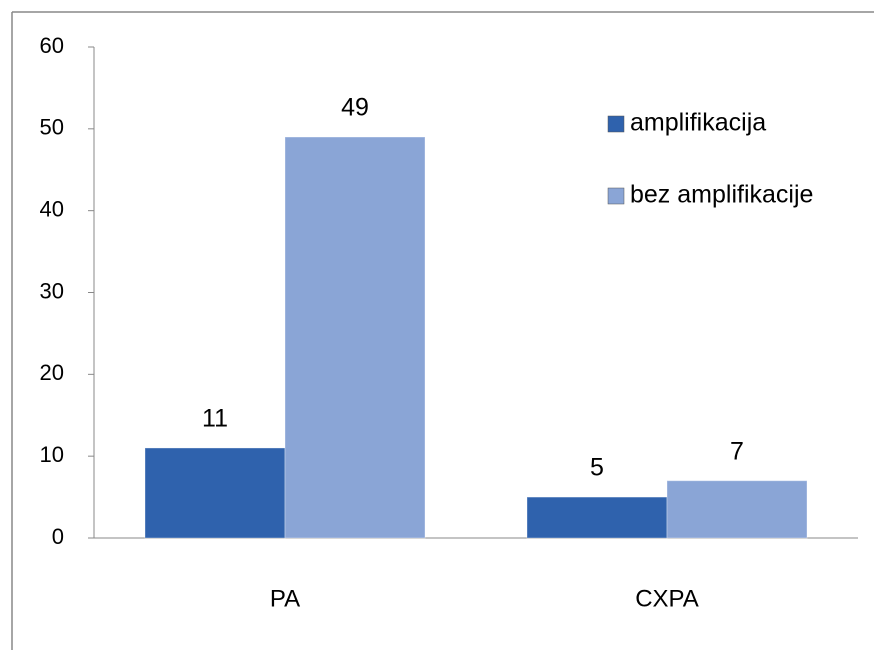 This screenshot has width=874, height=650. What do you see at coordinates (58, 536) in the screenshot?
I see `y-tick-label: 0` at bounding box center [58, 536].